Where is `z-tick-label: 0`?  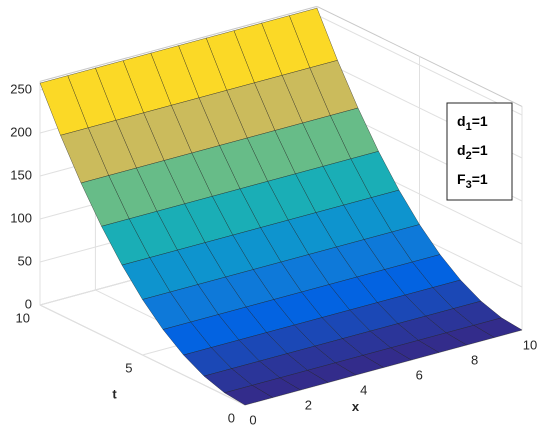
z-tick-label: 0 is located at coordinates (28, 303).